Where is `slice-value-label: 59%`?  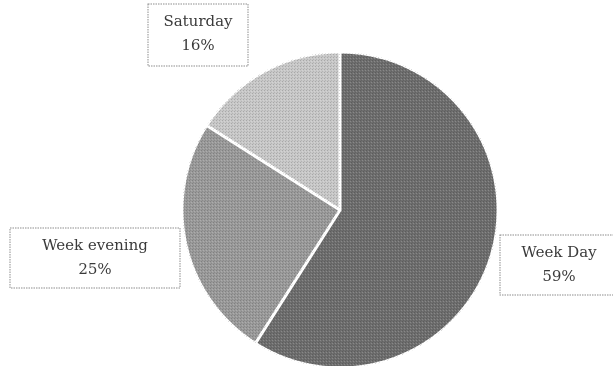
slice-value-label: 59% is located at coordinates (558, 276).